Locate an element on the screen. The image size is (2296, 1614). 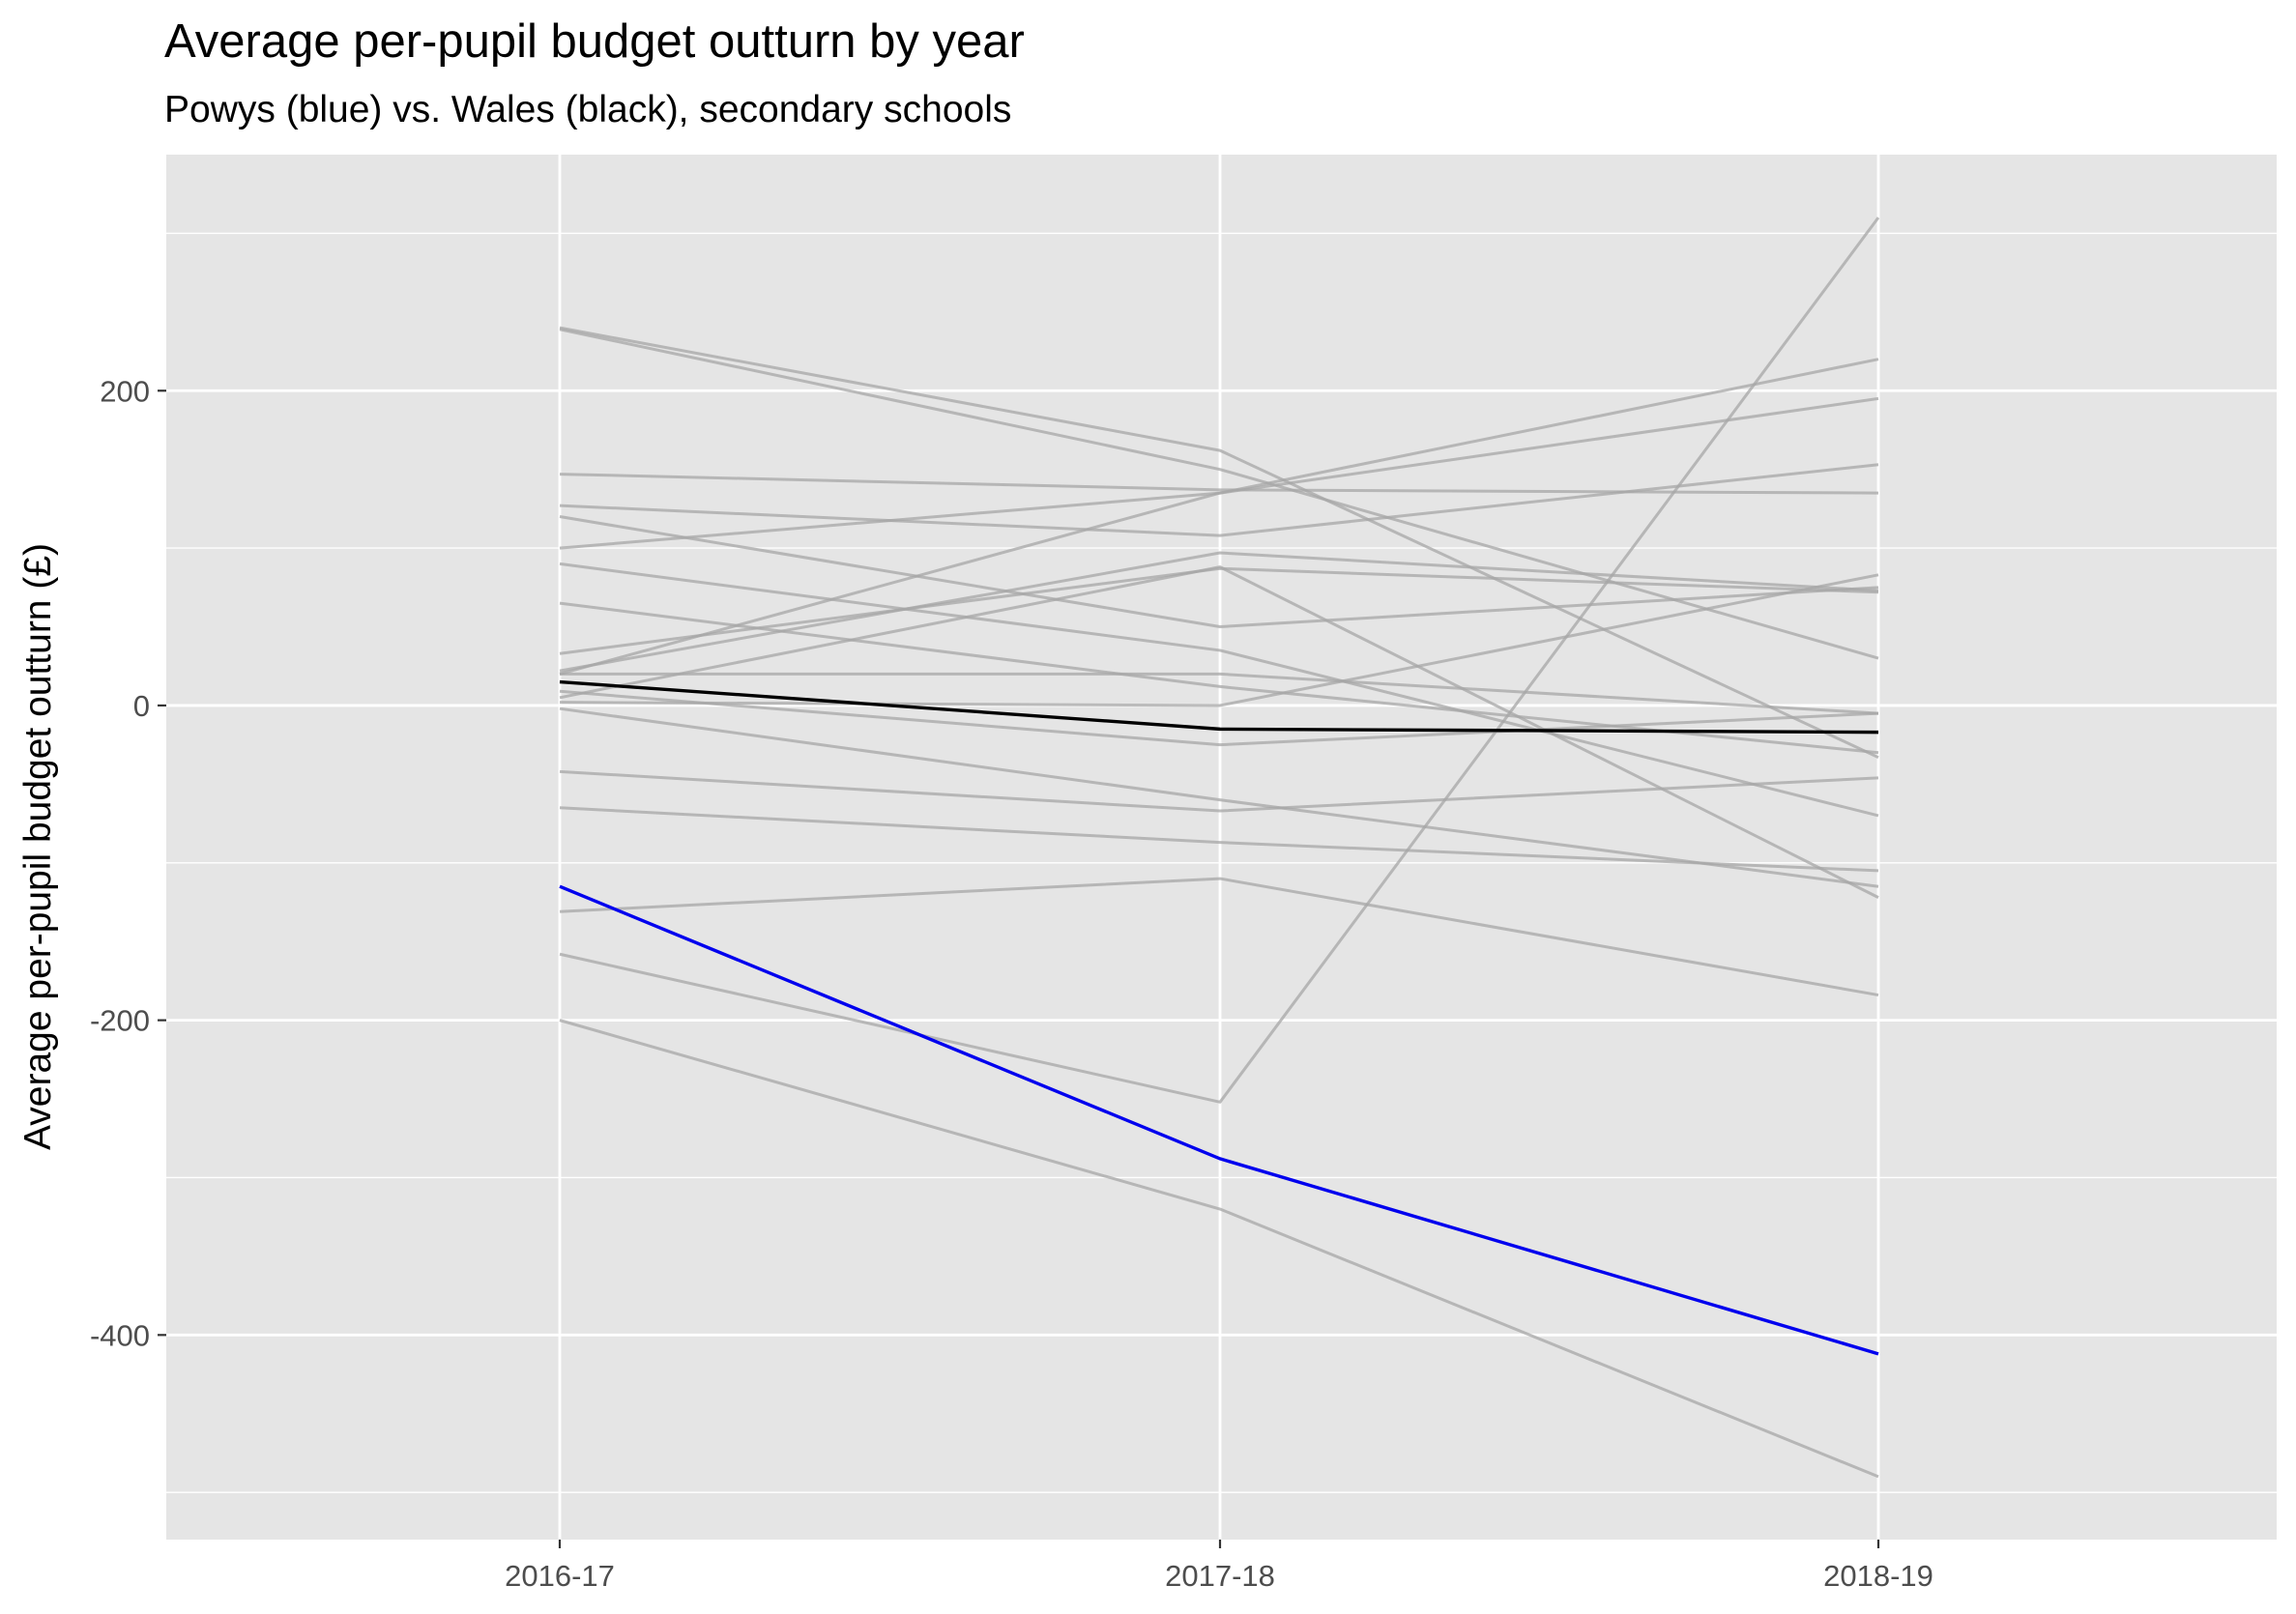
y-tick-label: 200 is located at coordinates (125, 391).